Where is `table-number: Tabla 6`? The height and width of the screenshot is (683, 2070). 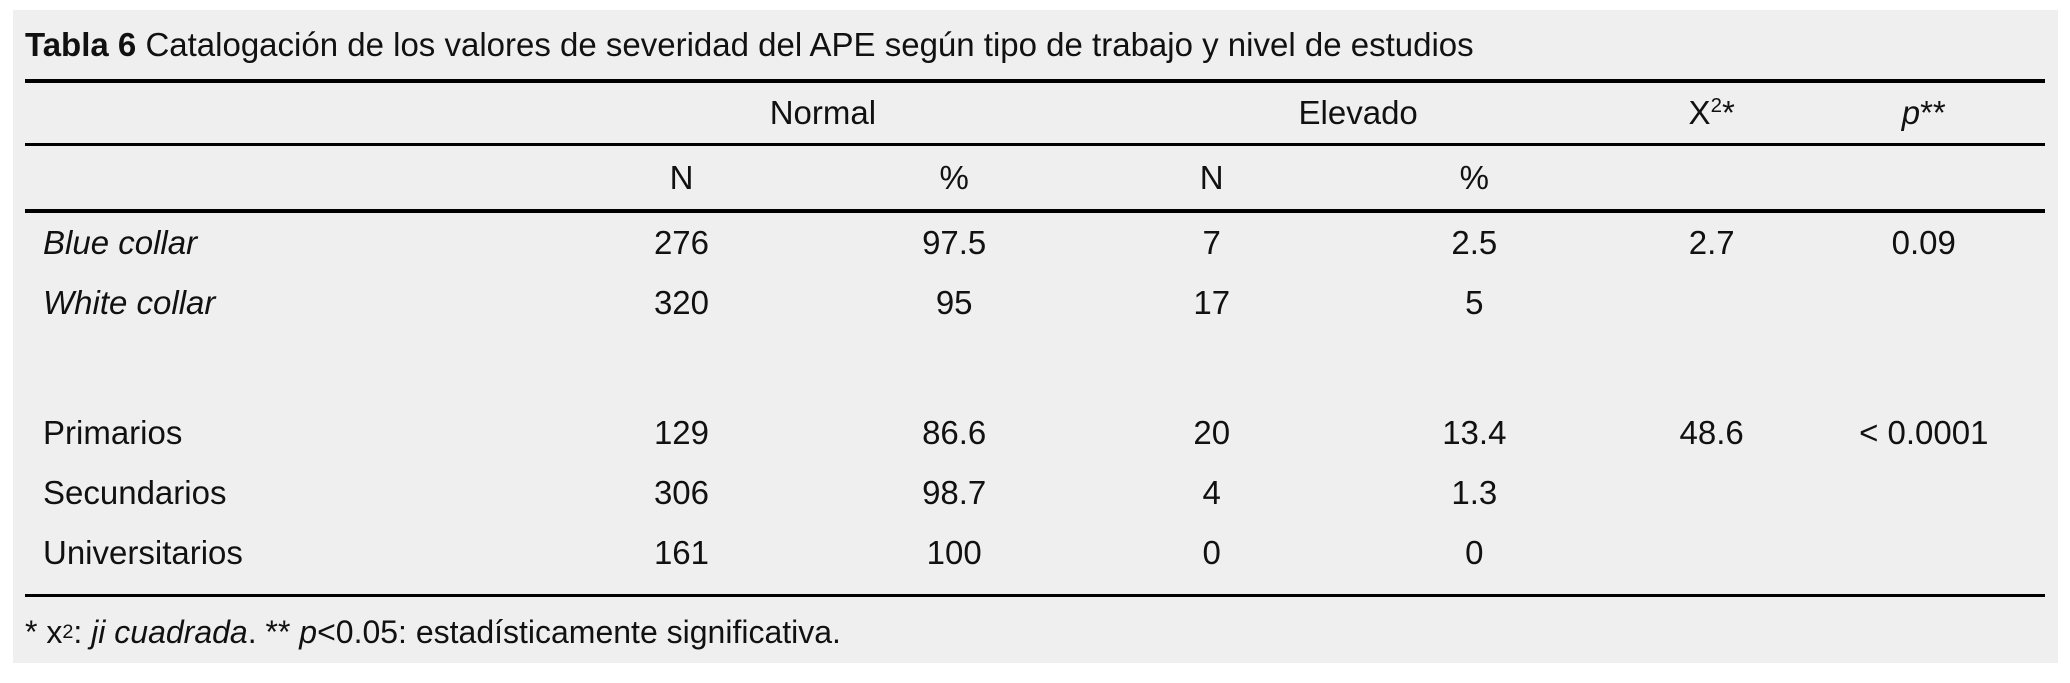
table-number: Tabla 6 is located at coordinates (81, 44).